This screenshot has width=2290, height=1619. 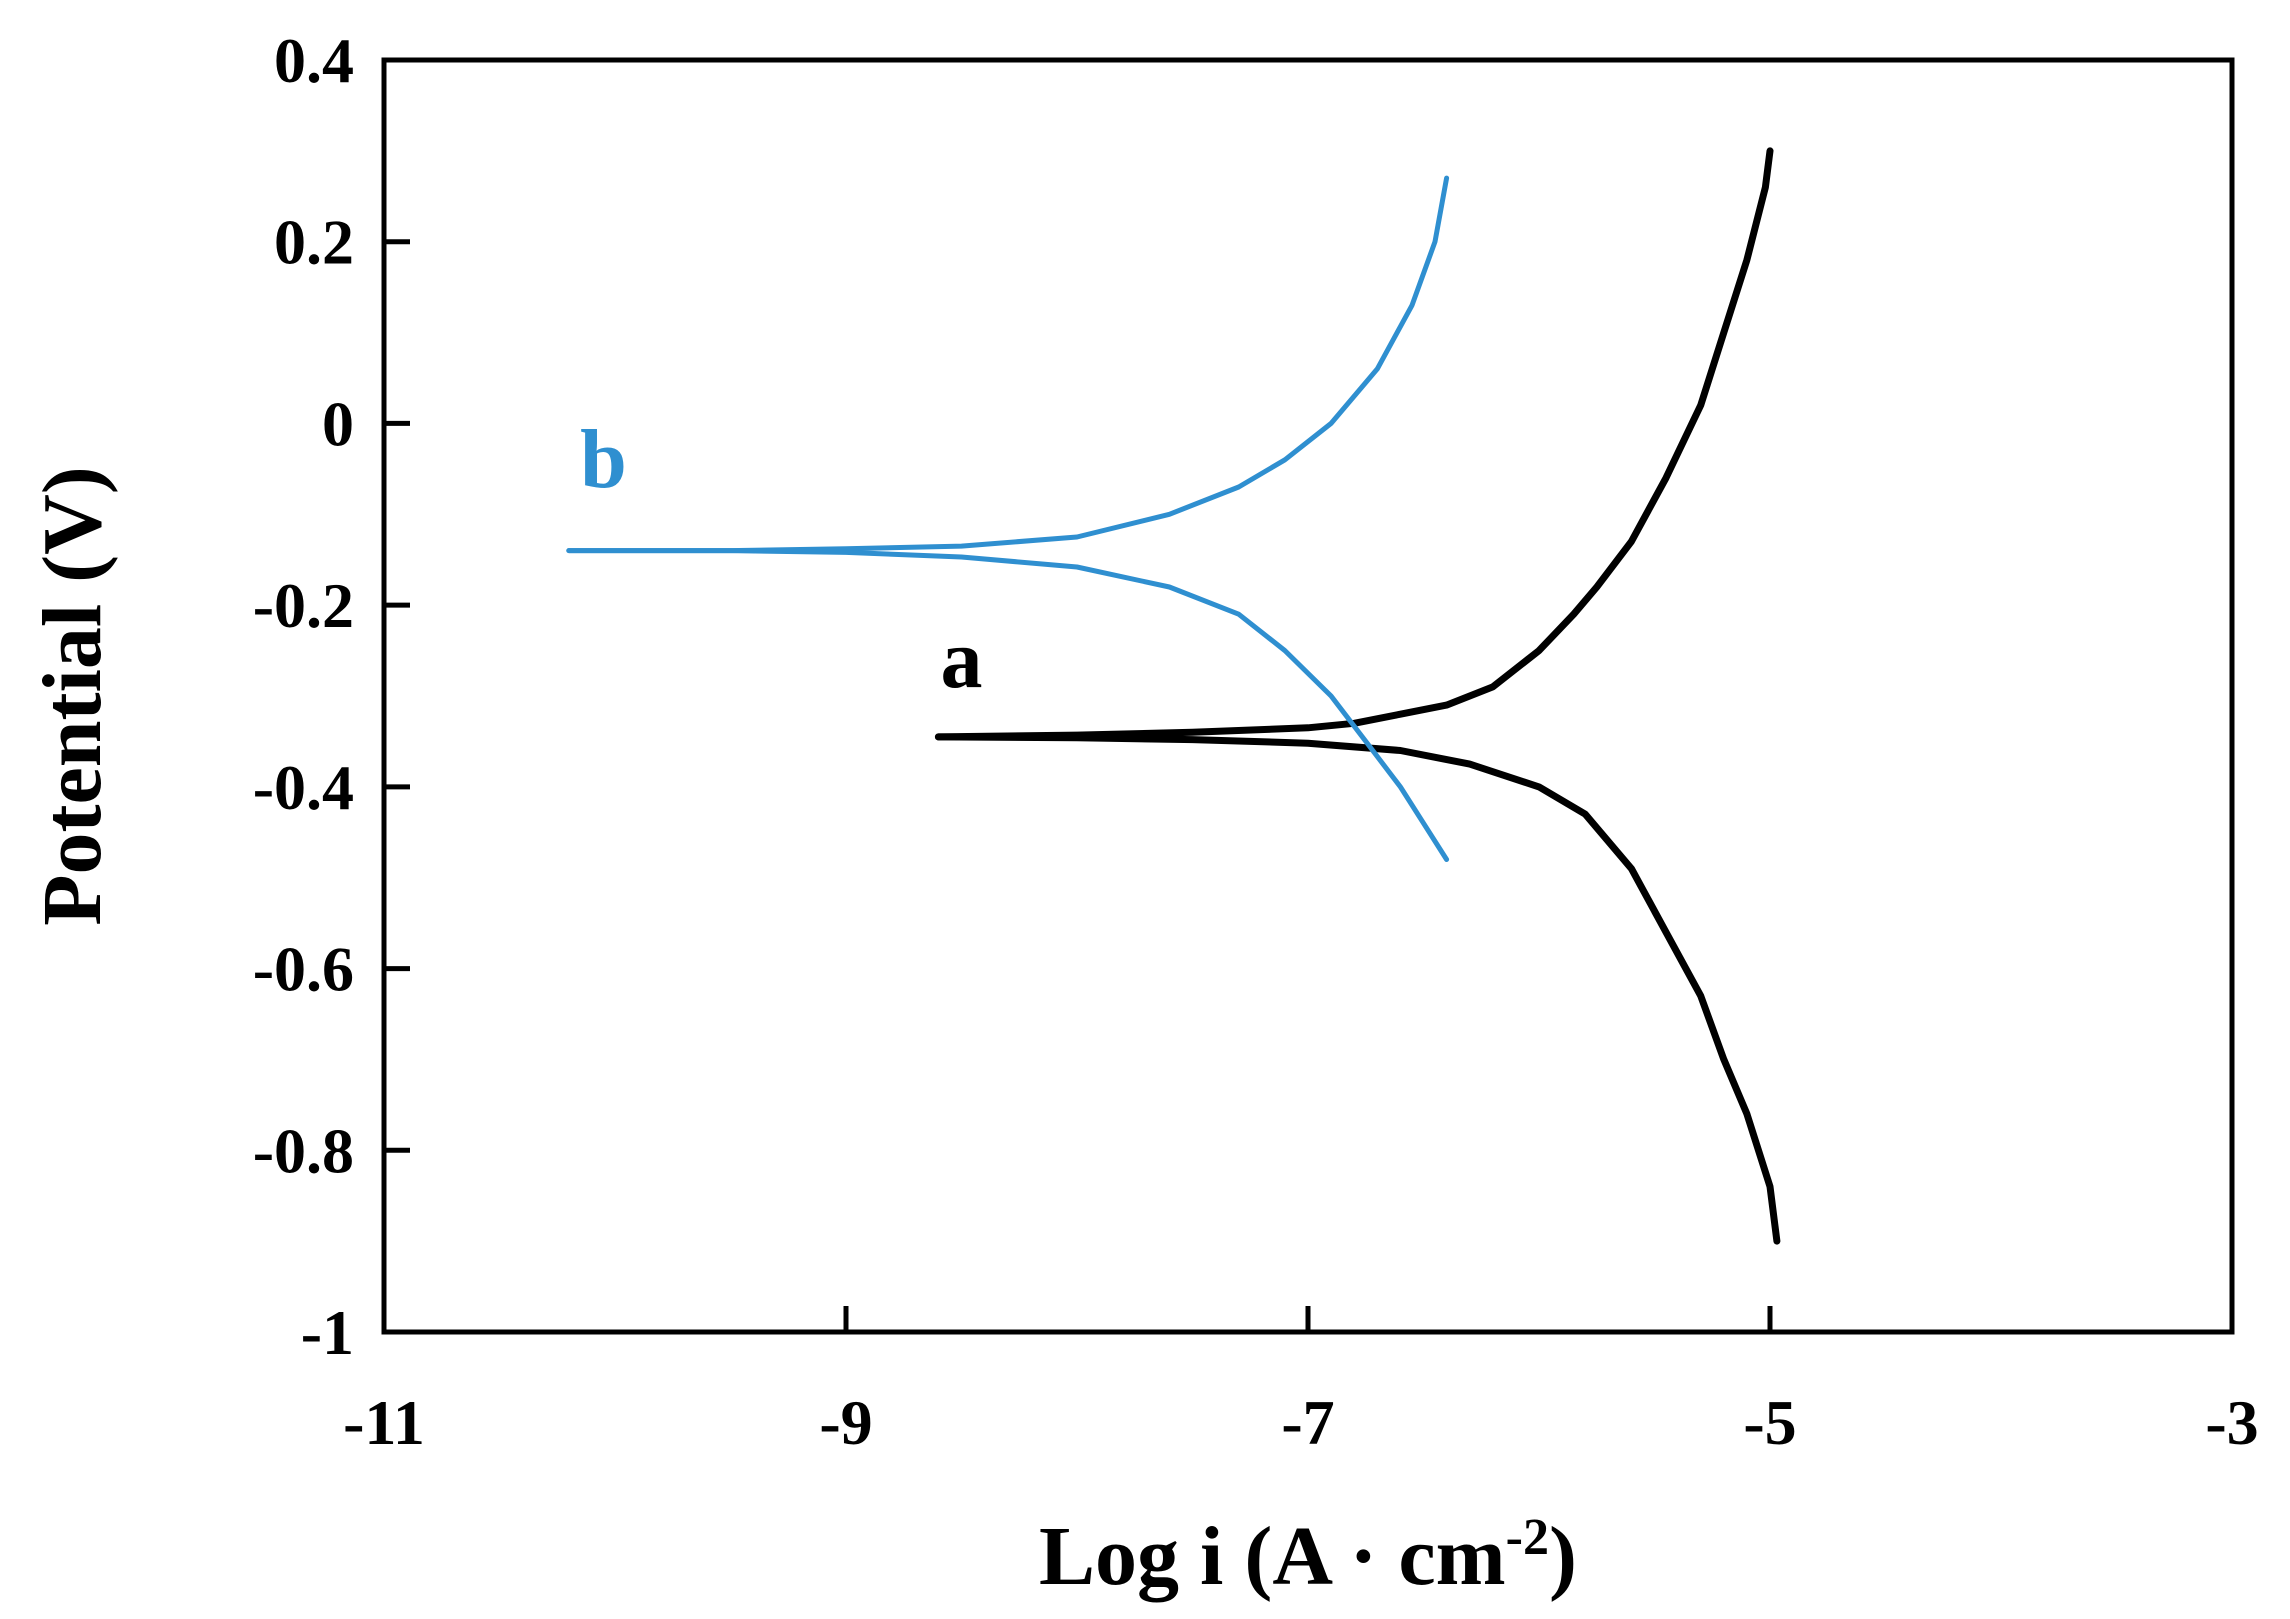 I want to click on x-tick-label: -9, so click(x=845, y=1422).